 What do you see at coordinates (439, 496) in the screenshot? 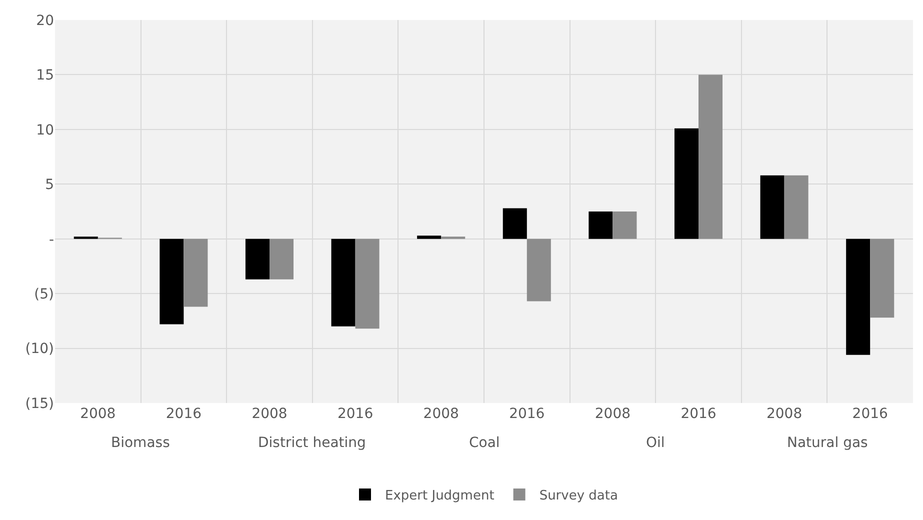
I see `legend-label: Expert Judgment` at bounding box center [439, 496].